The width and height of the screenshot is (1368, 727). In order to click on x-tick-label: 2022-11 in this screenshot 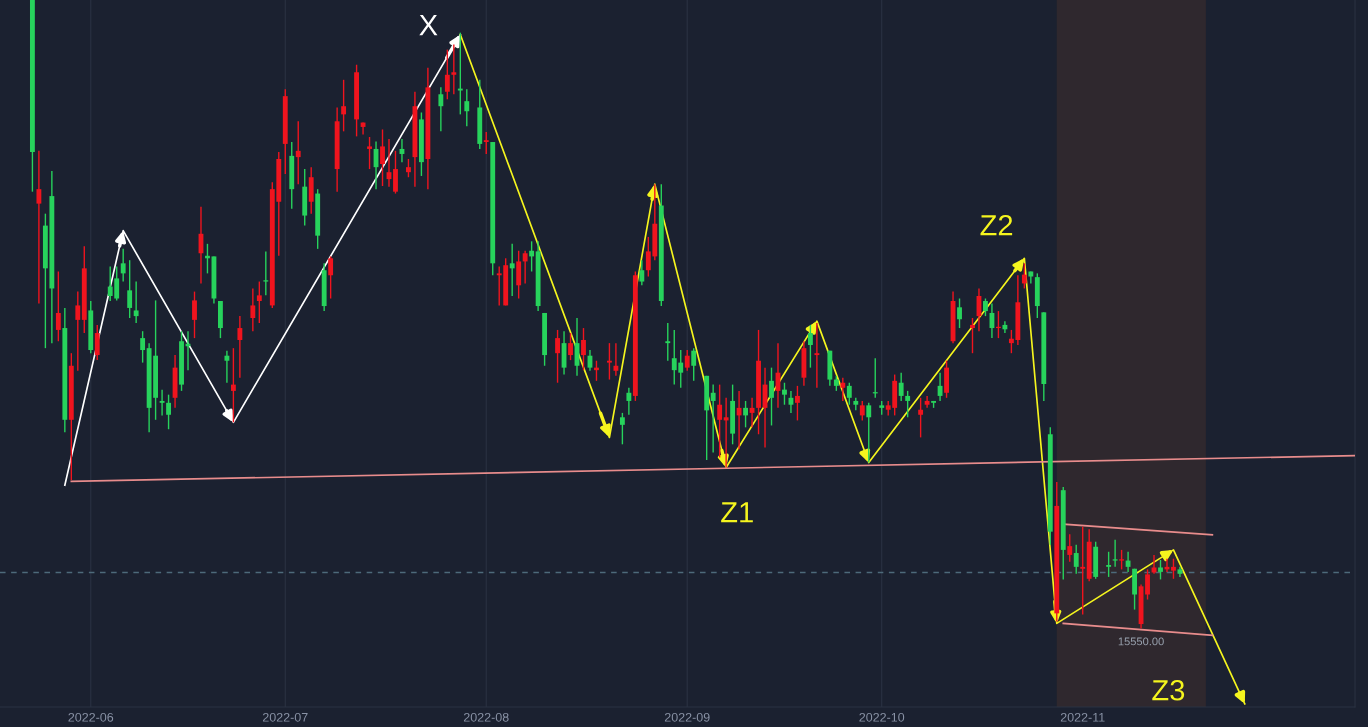, I will do `click(1082, 717)`.